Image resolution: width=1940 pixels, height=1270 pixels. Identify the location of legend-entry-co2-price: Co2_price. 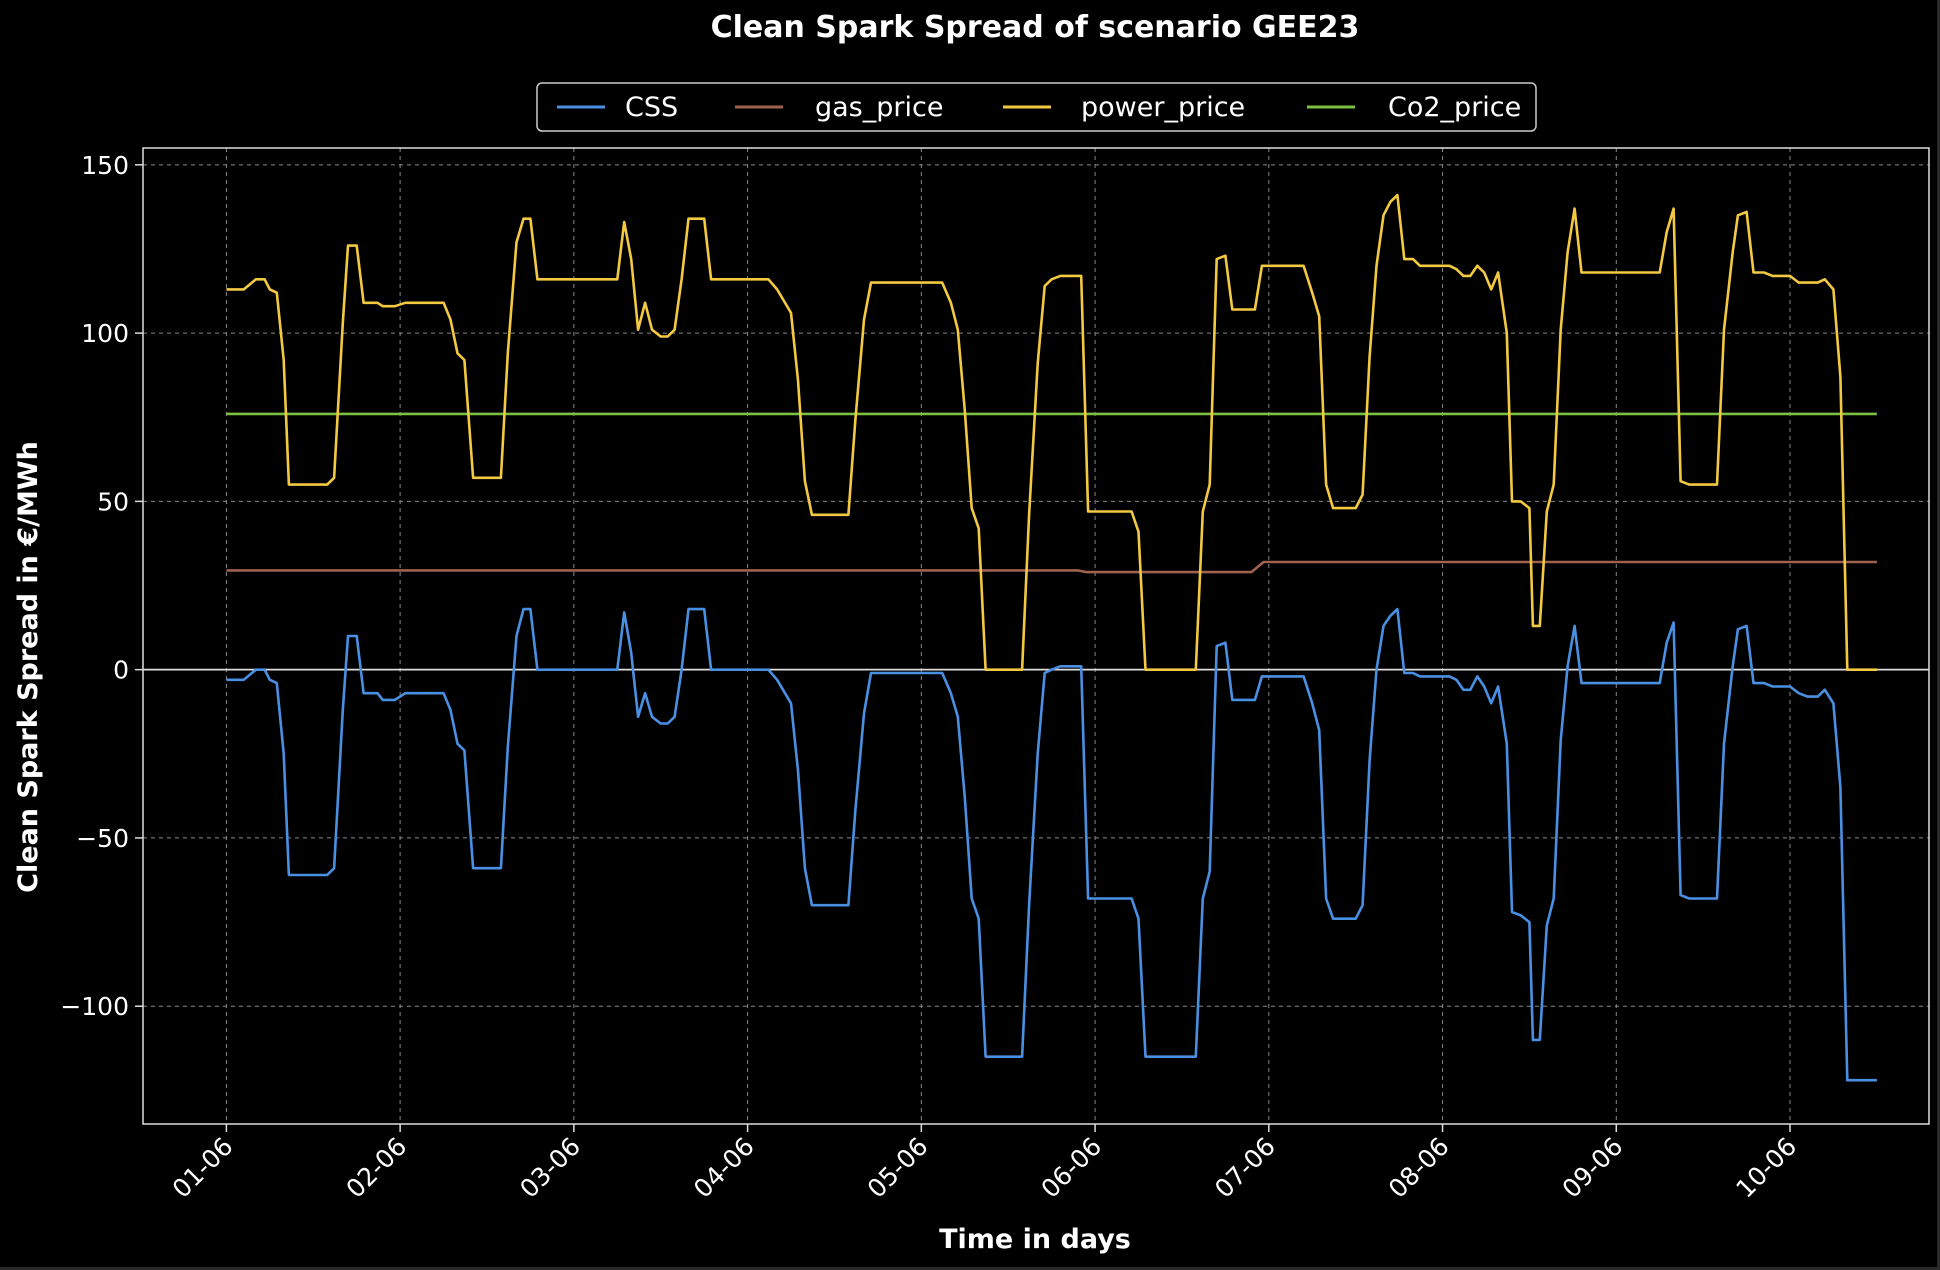
(1414, 107).